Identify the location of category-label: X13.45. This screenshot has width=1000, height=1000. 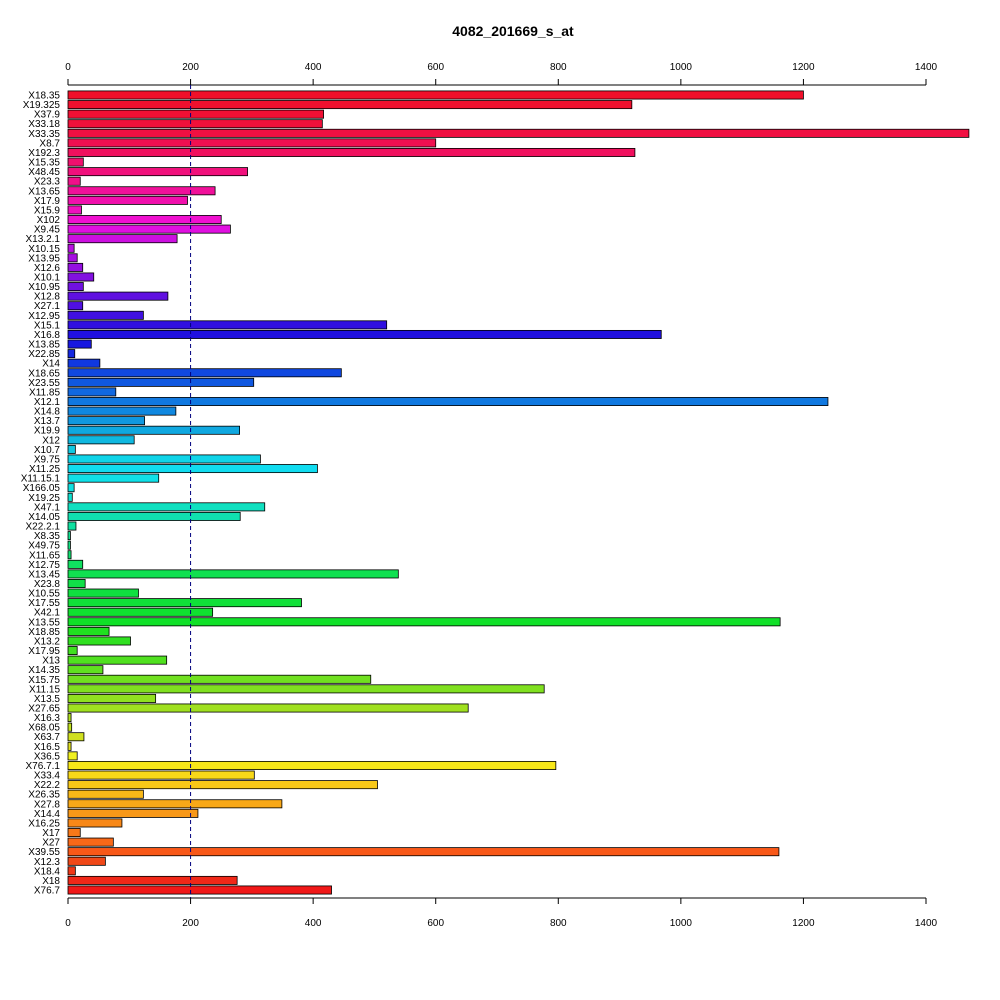
(44, 574).